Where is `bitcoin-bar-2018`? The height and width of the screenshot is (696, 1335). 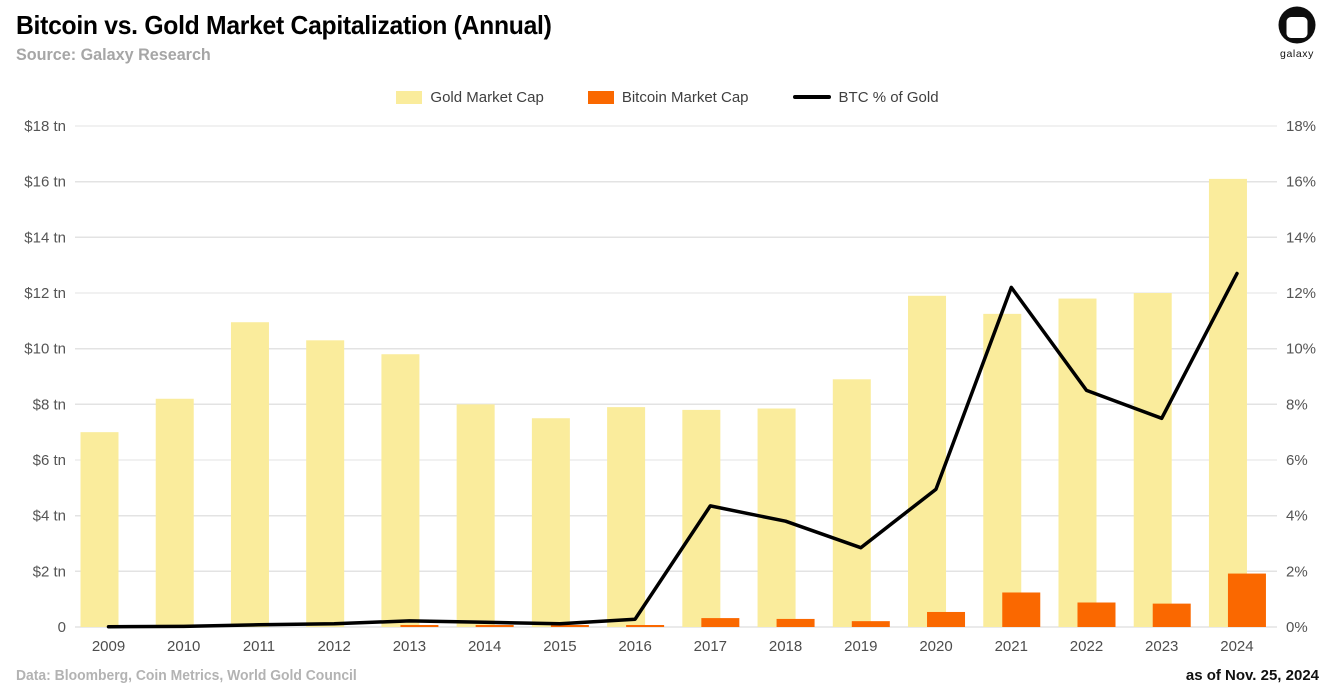 bitcoin-bar-2018 is located at coordinates (795, 622).